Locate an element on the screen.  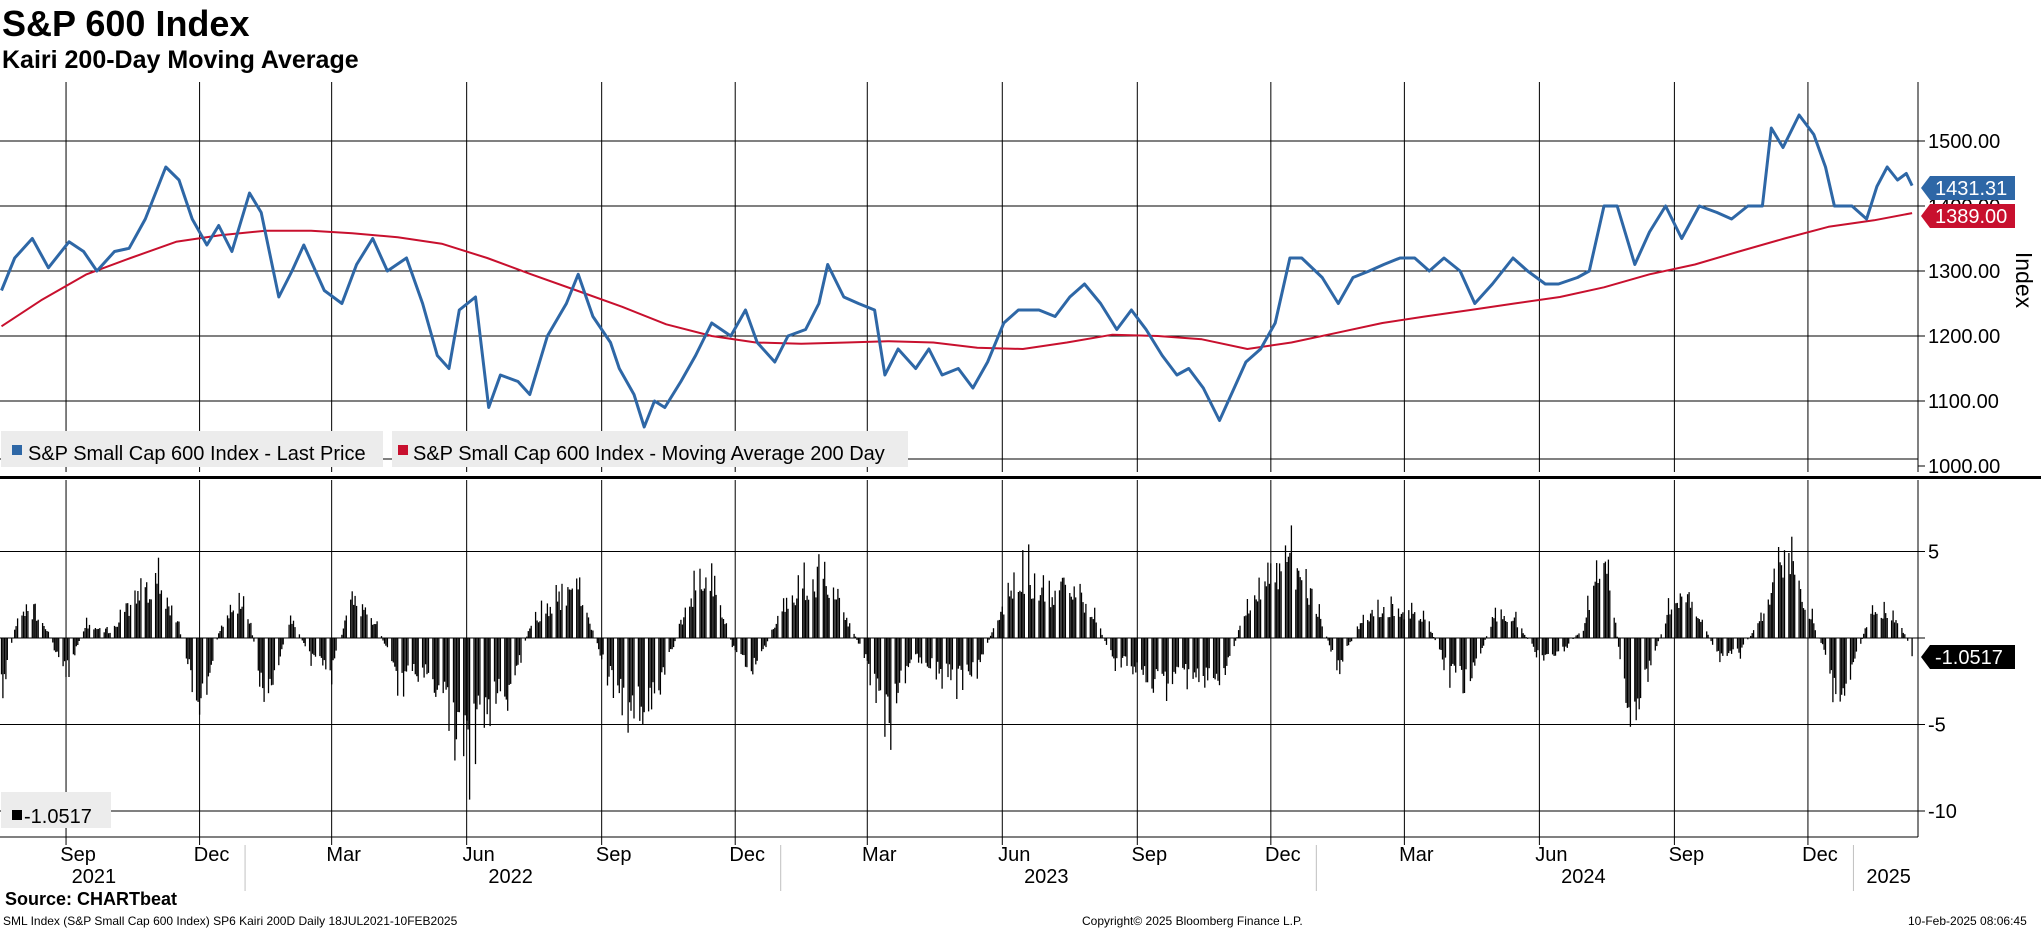
y-tick-label: -10 is located at coordinates (1942, 812).